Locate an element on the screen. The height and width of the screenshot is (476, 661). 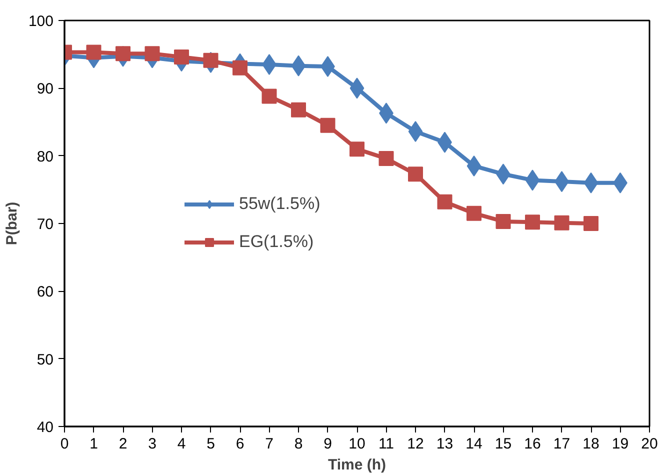
x-tick-label: 8 is located at coordinates (298, 444).